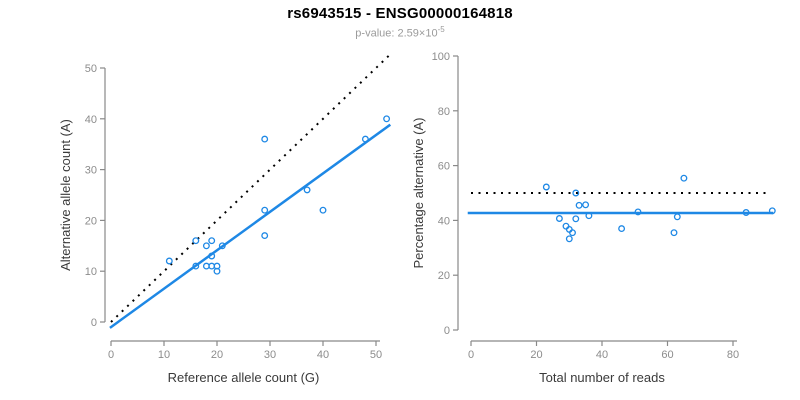  What do you see at coordinates (667, 355) in the screenshot?
I see `x-tick-label: 60` at bounding box center [667, 355].